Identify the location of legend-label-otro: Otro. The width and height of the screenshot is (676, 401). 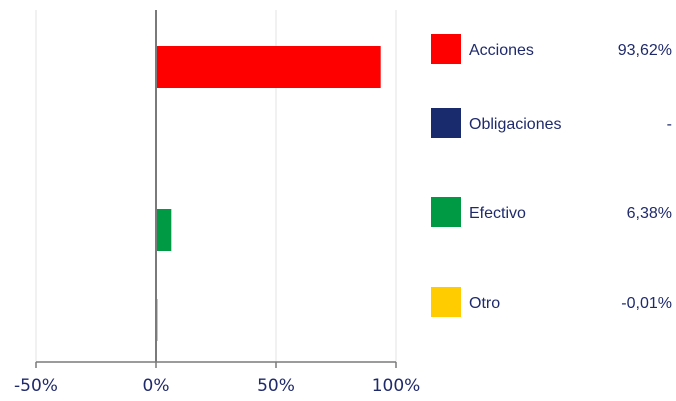
(484, 303).